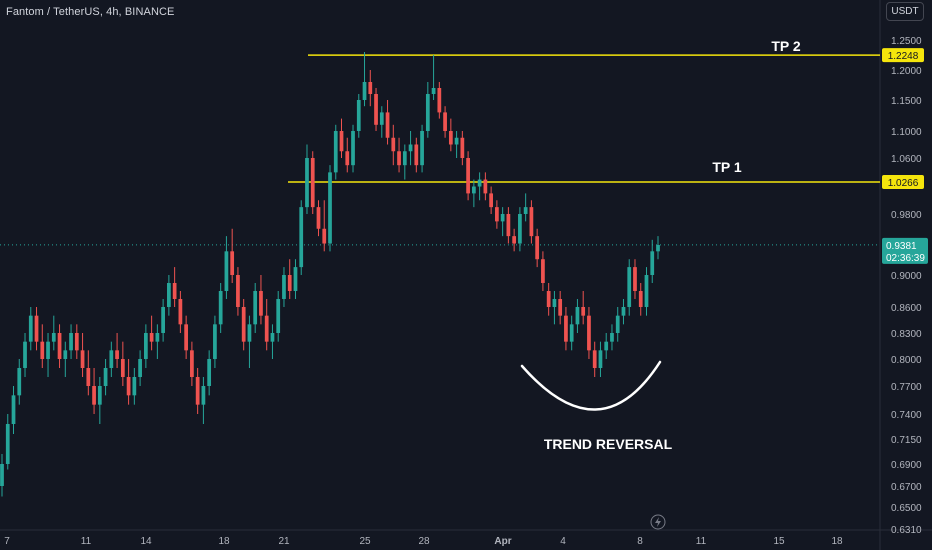 The height and width of the screenshot is (550, 932). Describe the element at coordinates (284, 541) in the screenshot. I see `date-tick-label: 21` at that location.